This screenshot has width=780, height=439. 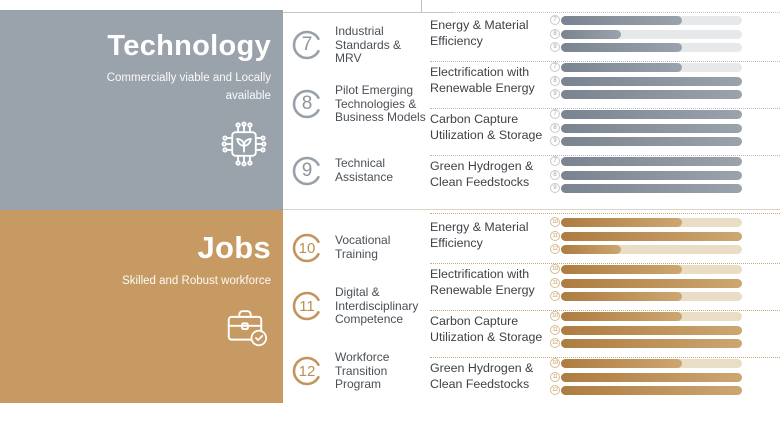 What do you see at coordinates (189, 46) in the screenshot?
I see `technology-title: Technology` at bounding box center [189, 46].